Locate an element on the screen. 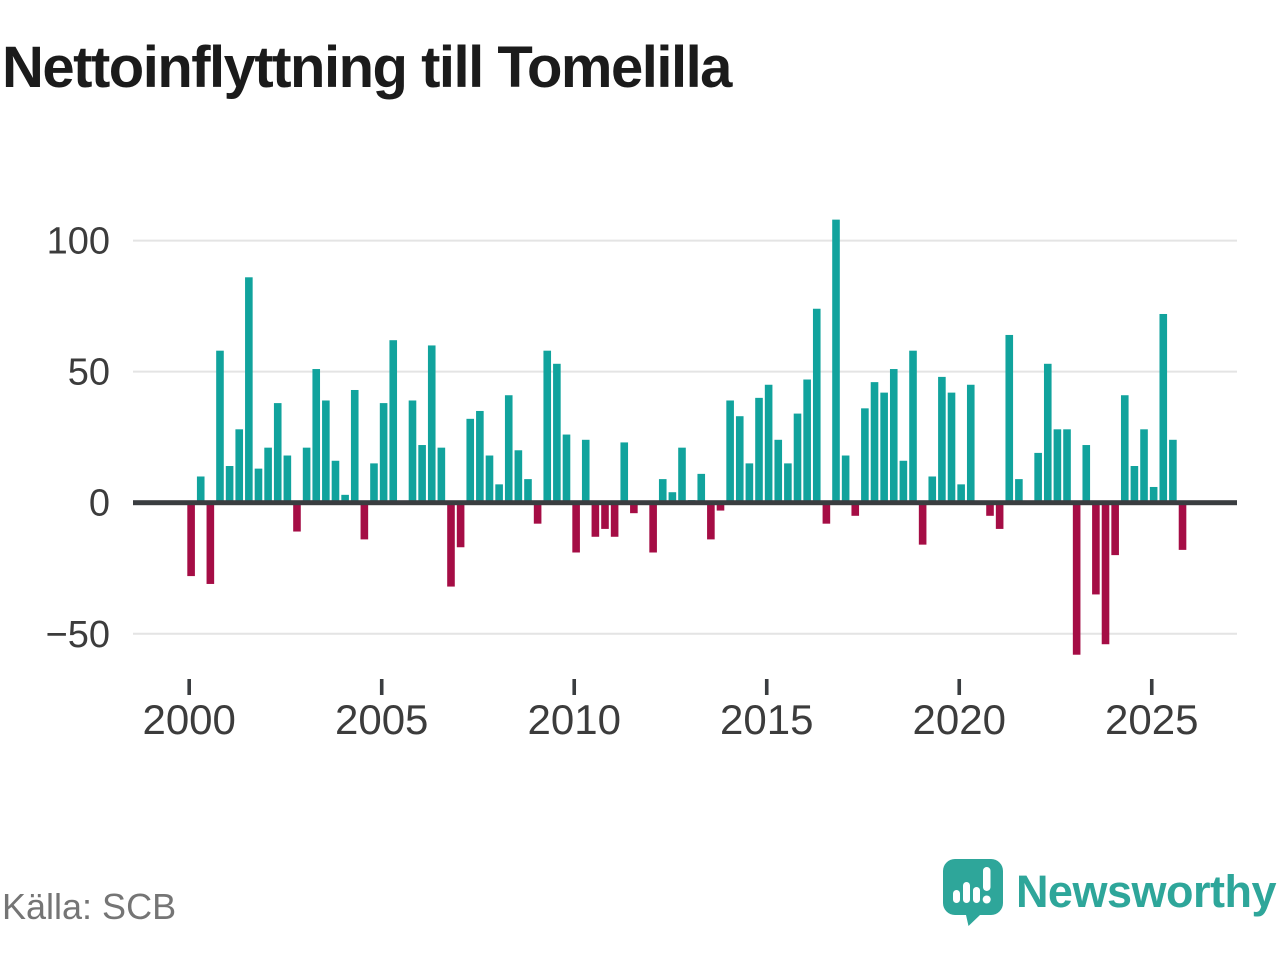  bar-2013-q4 is located at coordinates (720, 506).